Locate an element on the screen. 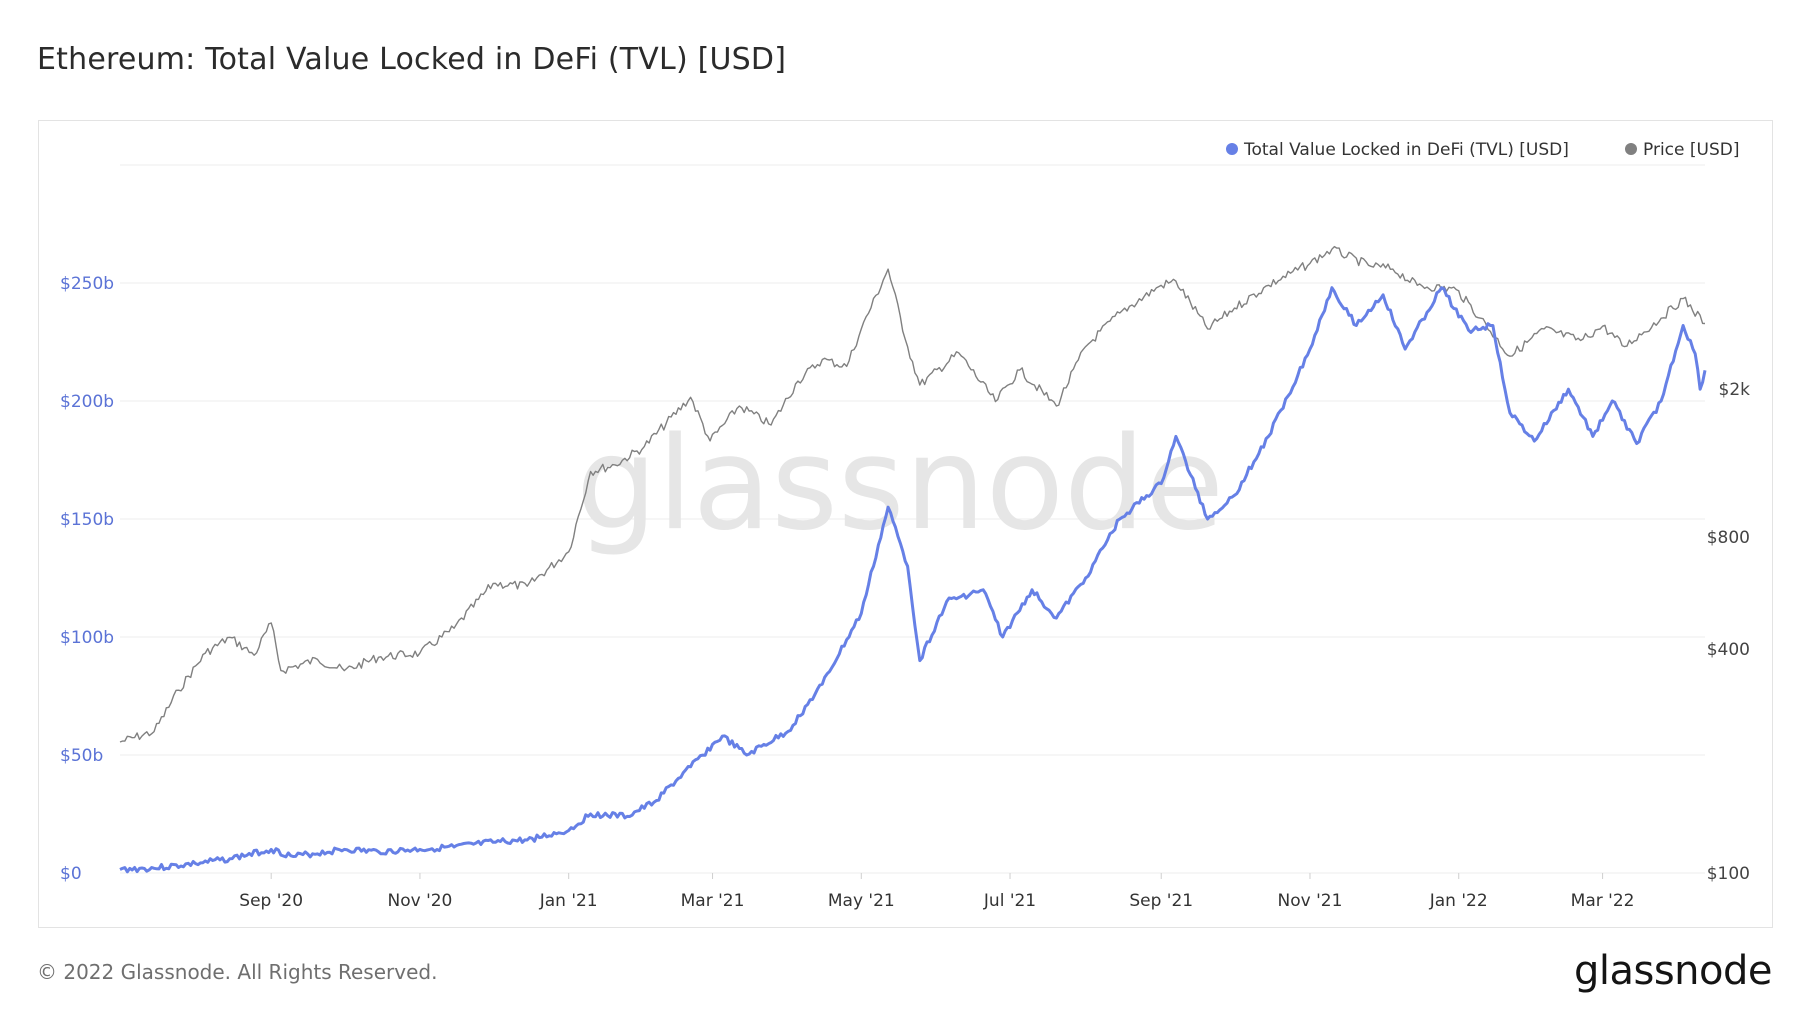 The image size is (1800, 1013). left-axis: $0 $50b $100b $150b $200b $250b is located at coordinates (87, 579).